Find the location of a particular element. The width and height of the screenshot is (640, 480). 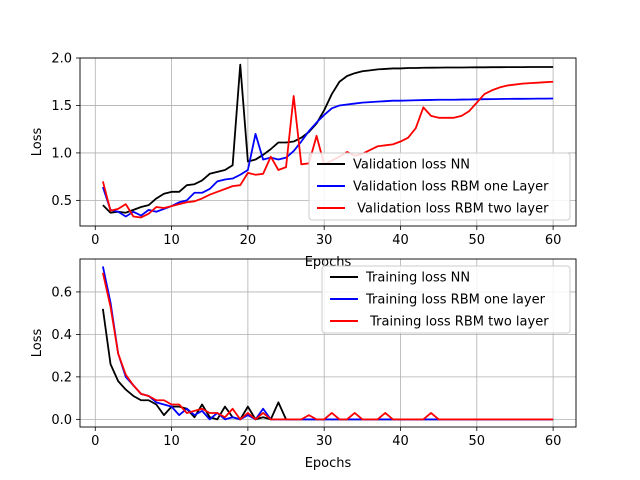

y-tick-label: 0.5 is located at coordinates (61, 201).